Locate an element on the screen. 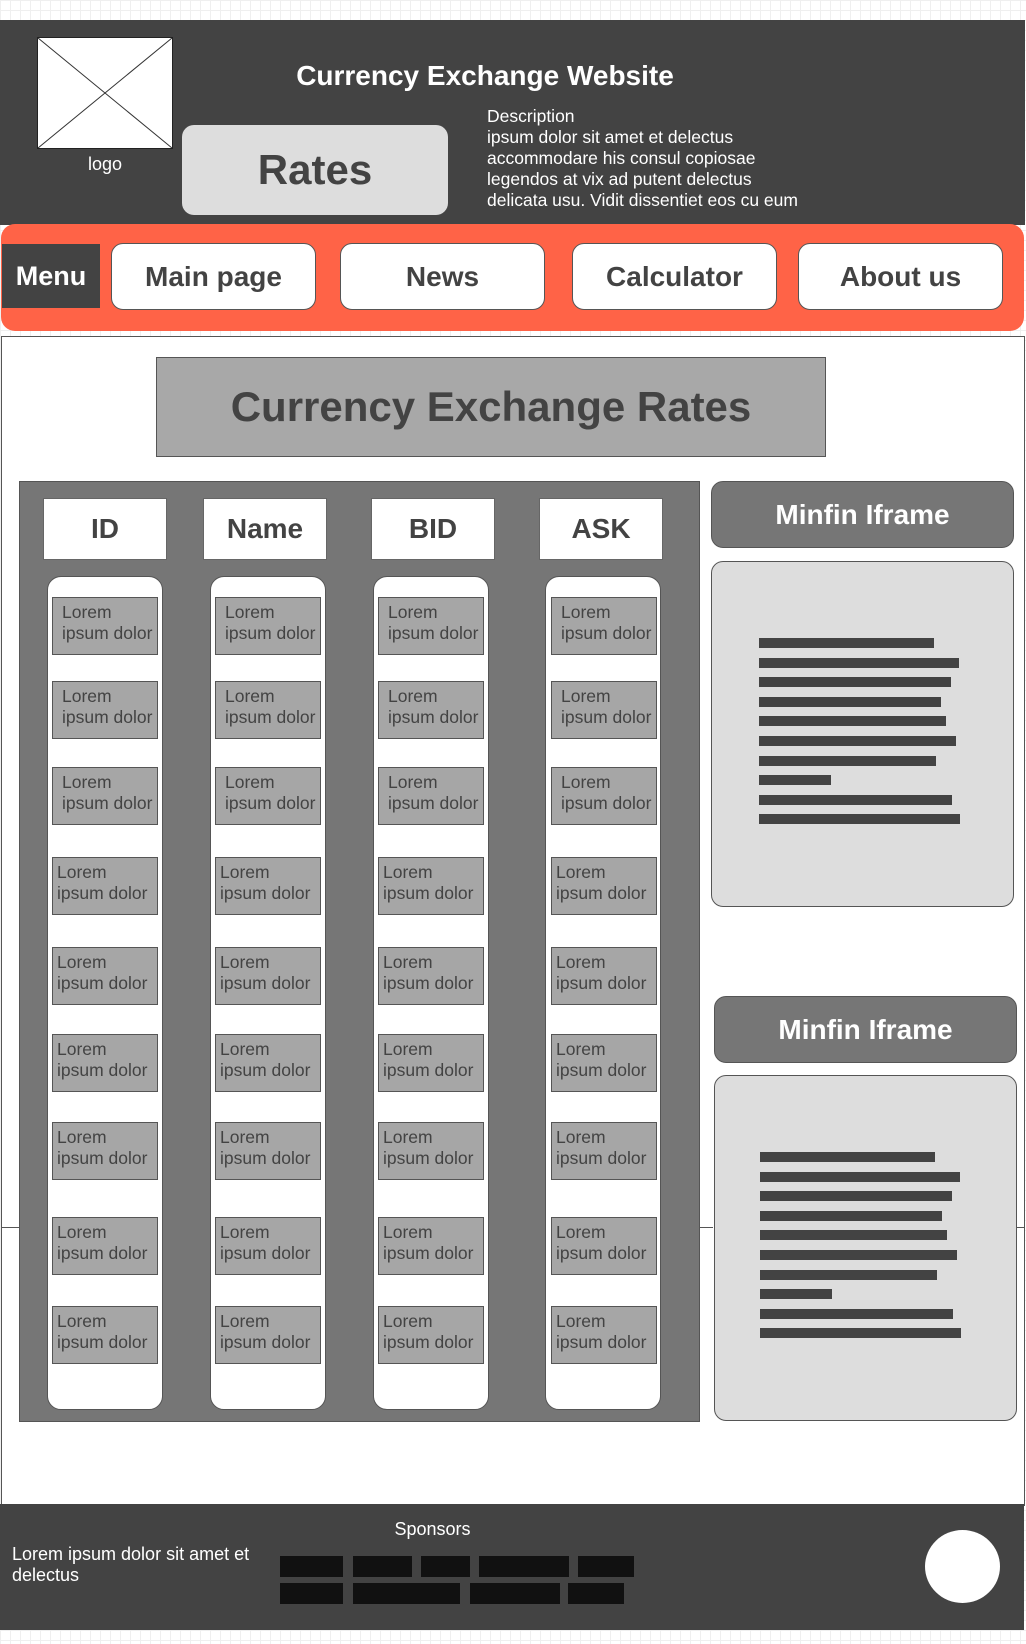 The width and height of the screenshot is (1026, 1644). nav-about-us-button: About us is located at coordinates (900, 276).